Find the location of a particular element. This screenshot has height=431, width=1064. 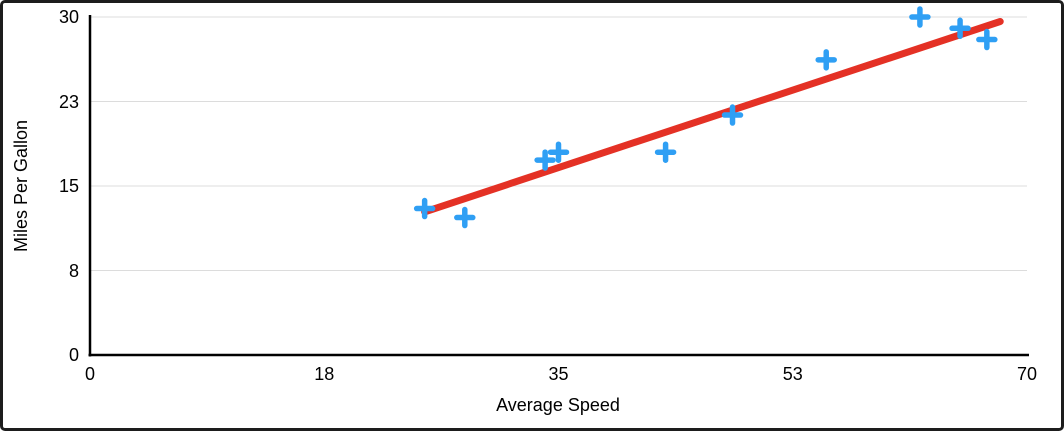

y-axis-title: Miles Per Gallon is located at coordinates (21, 186).